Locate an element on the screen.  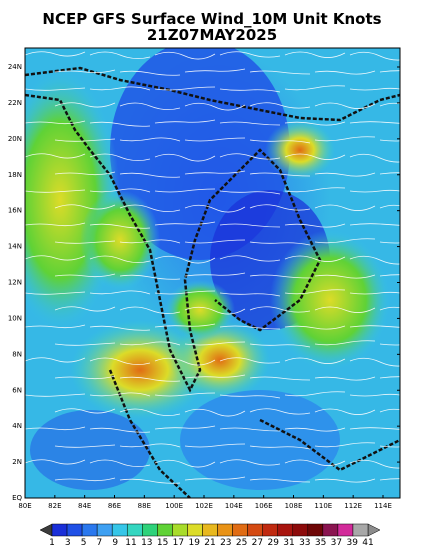
title: NCEP GFS Surface Wind_10M Unit Knots is located at coordinates (211, 19).